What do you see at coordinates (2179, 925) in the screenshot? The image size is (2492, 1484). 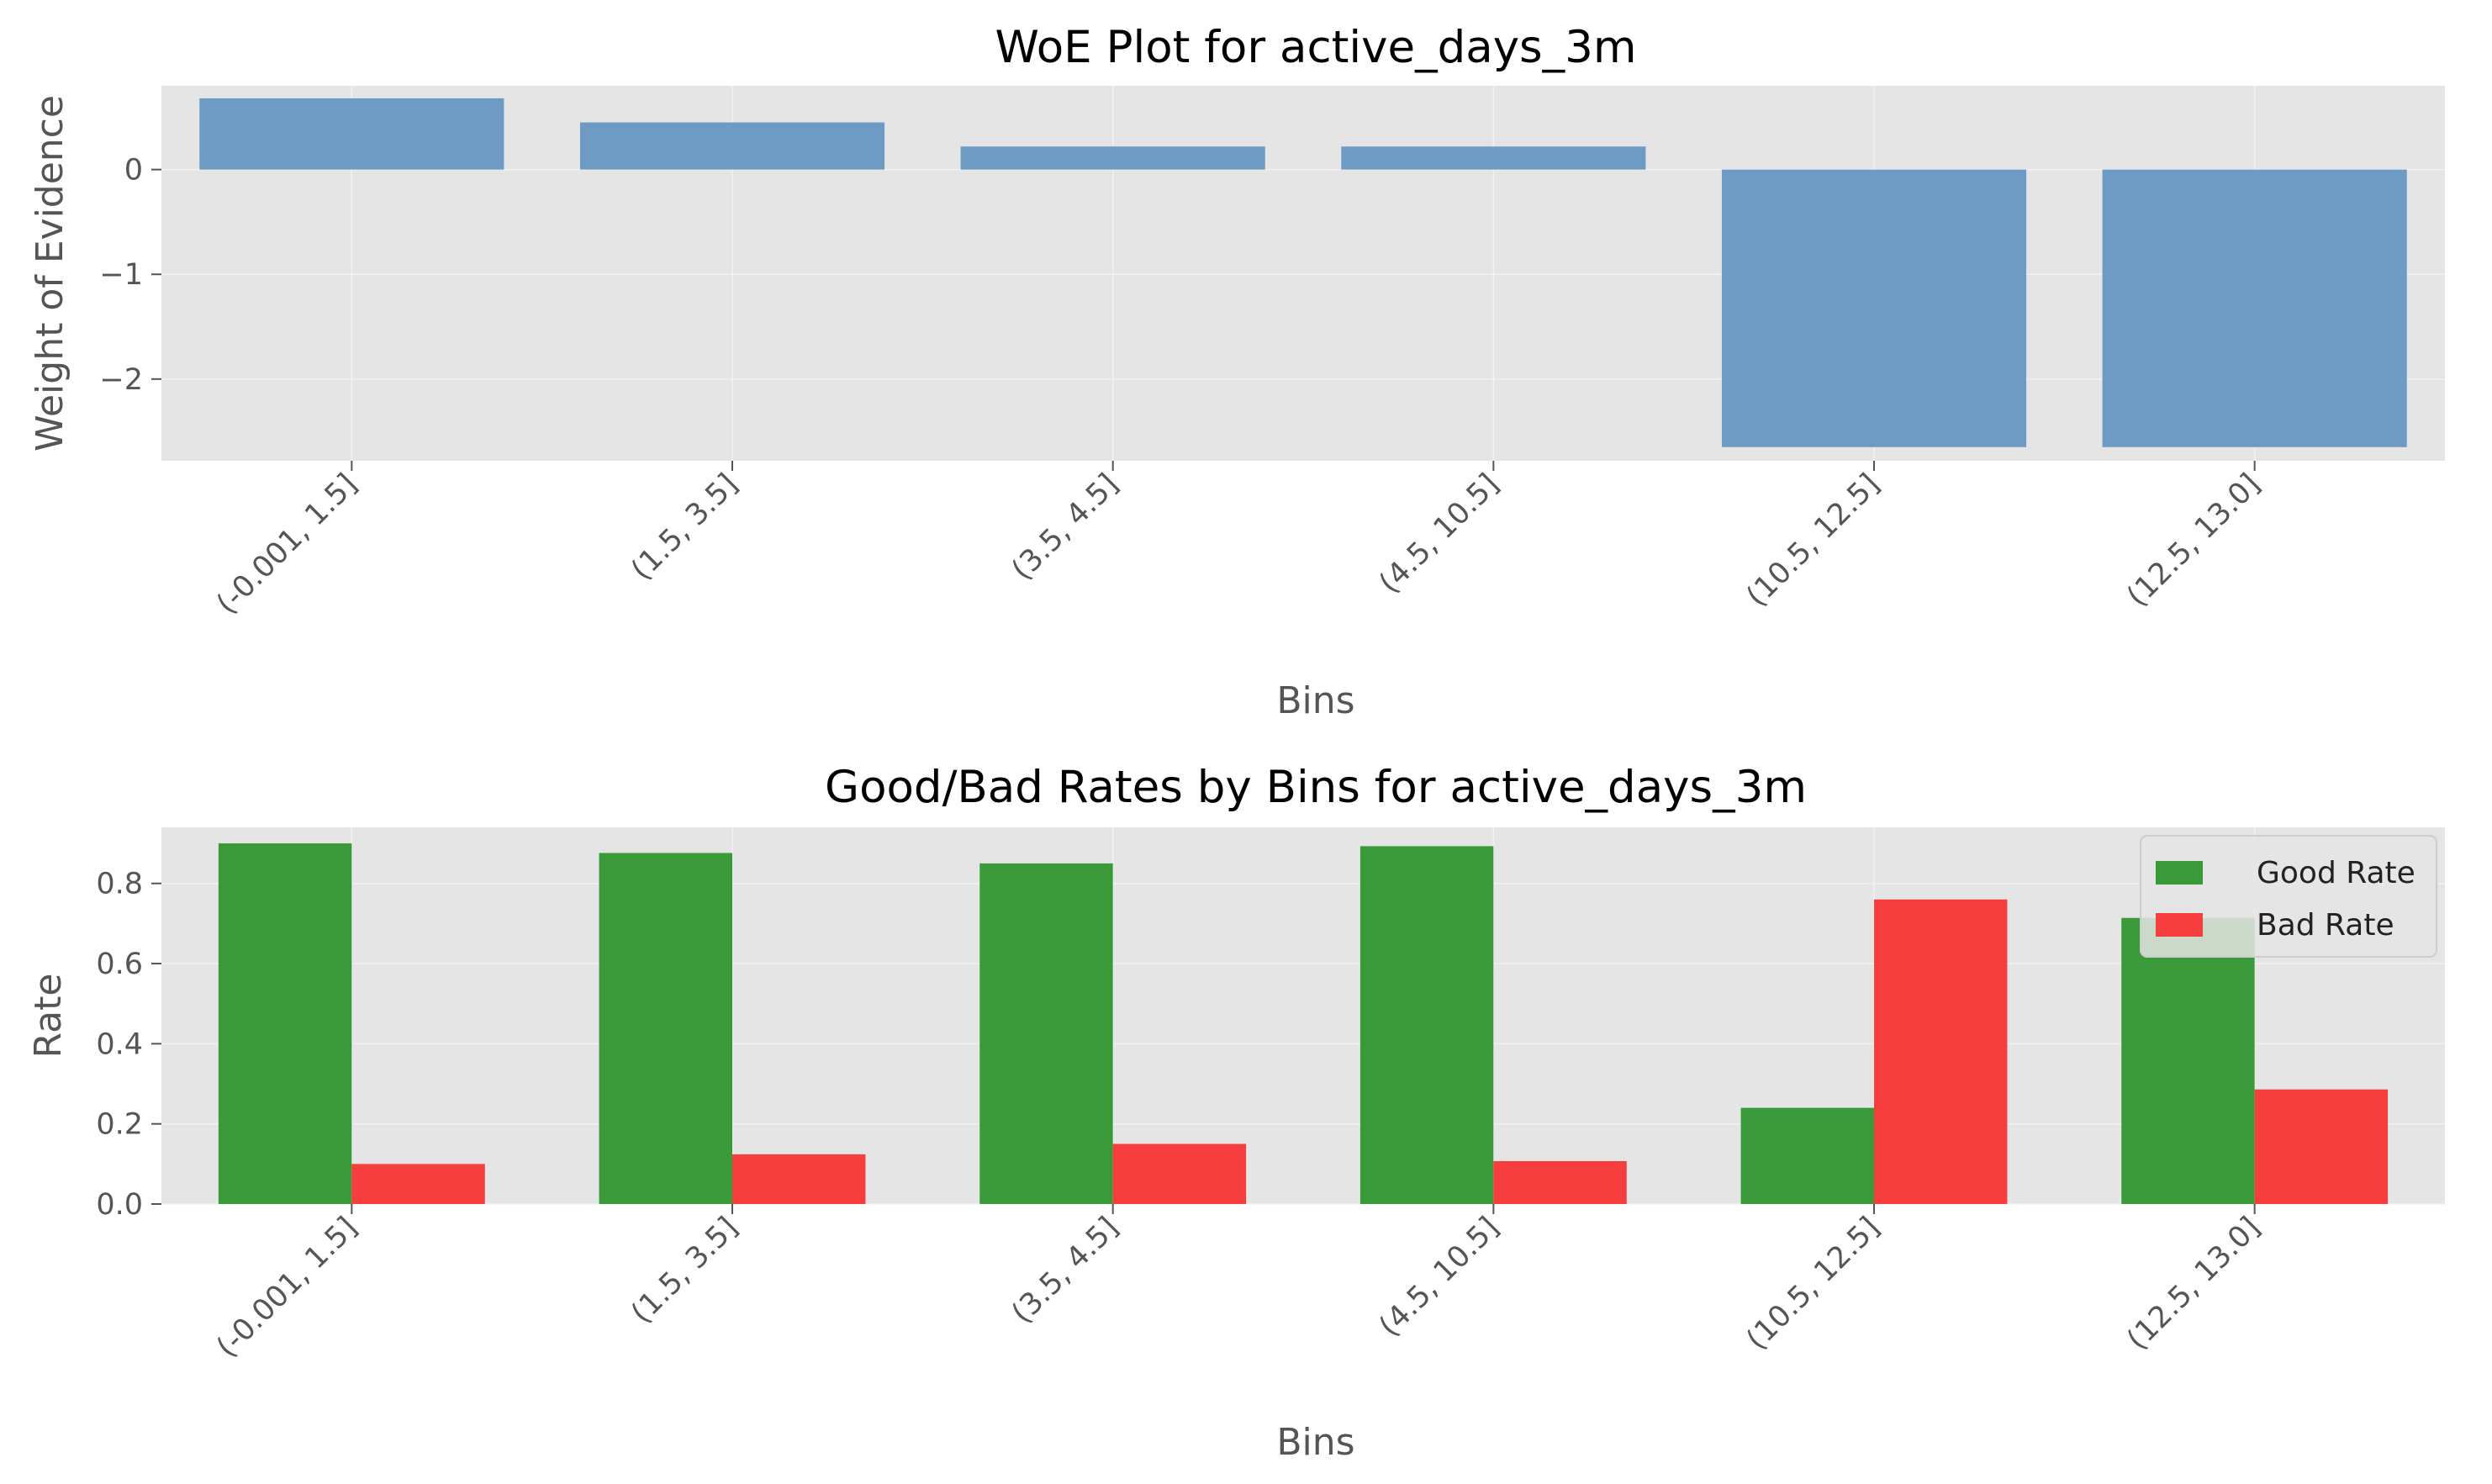 I see `legend-swatch-bad-rate` at bounding box center [2179, 925].